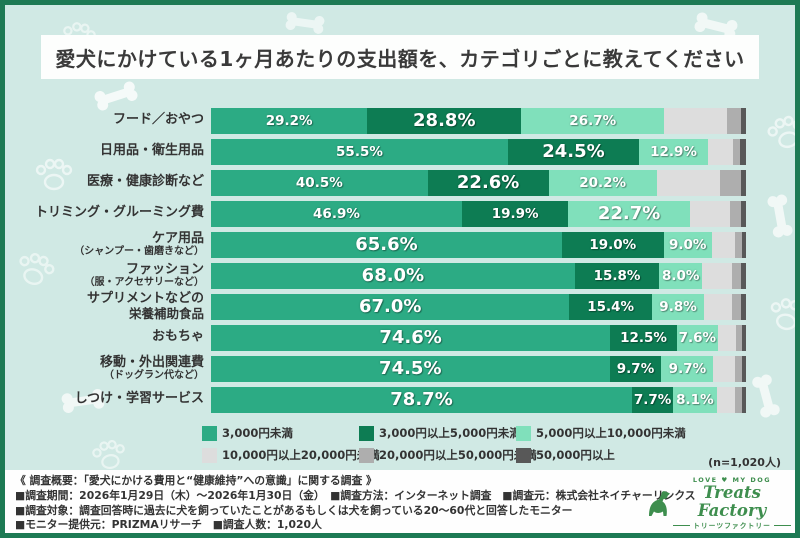 The height and width of the screenshot is (538, 800). I want to click on category-label: ファッション （服・アクセサリーなど）, so click(144, 275).